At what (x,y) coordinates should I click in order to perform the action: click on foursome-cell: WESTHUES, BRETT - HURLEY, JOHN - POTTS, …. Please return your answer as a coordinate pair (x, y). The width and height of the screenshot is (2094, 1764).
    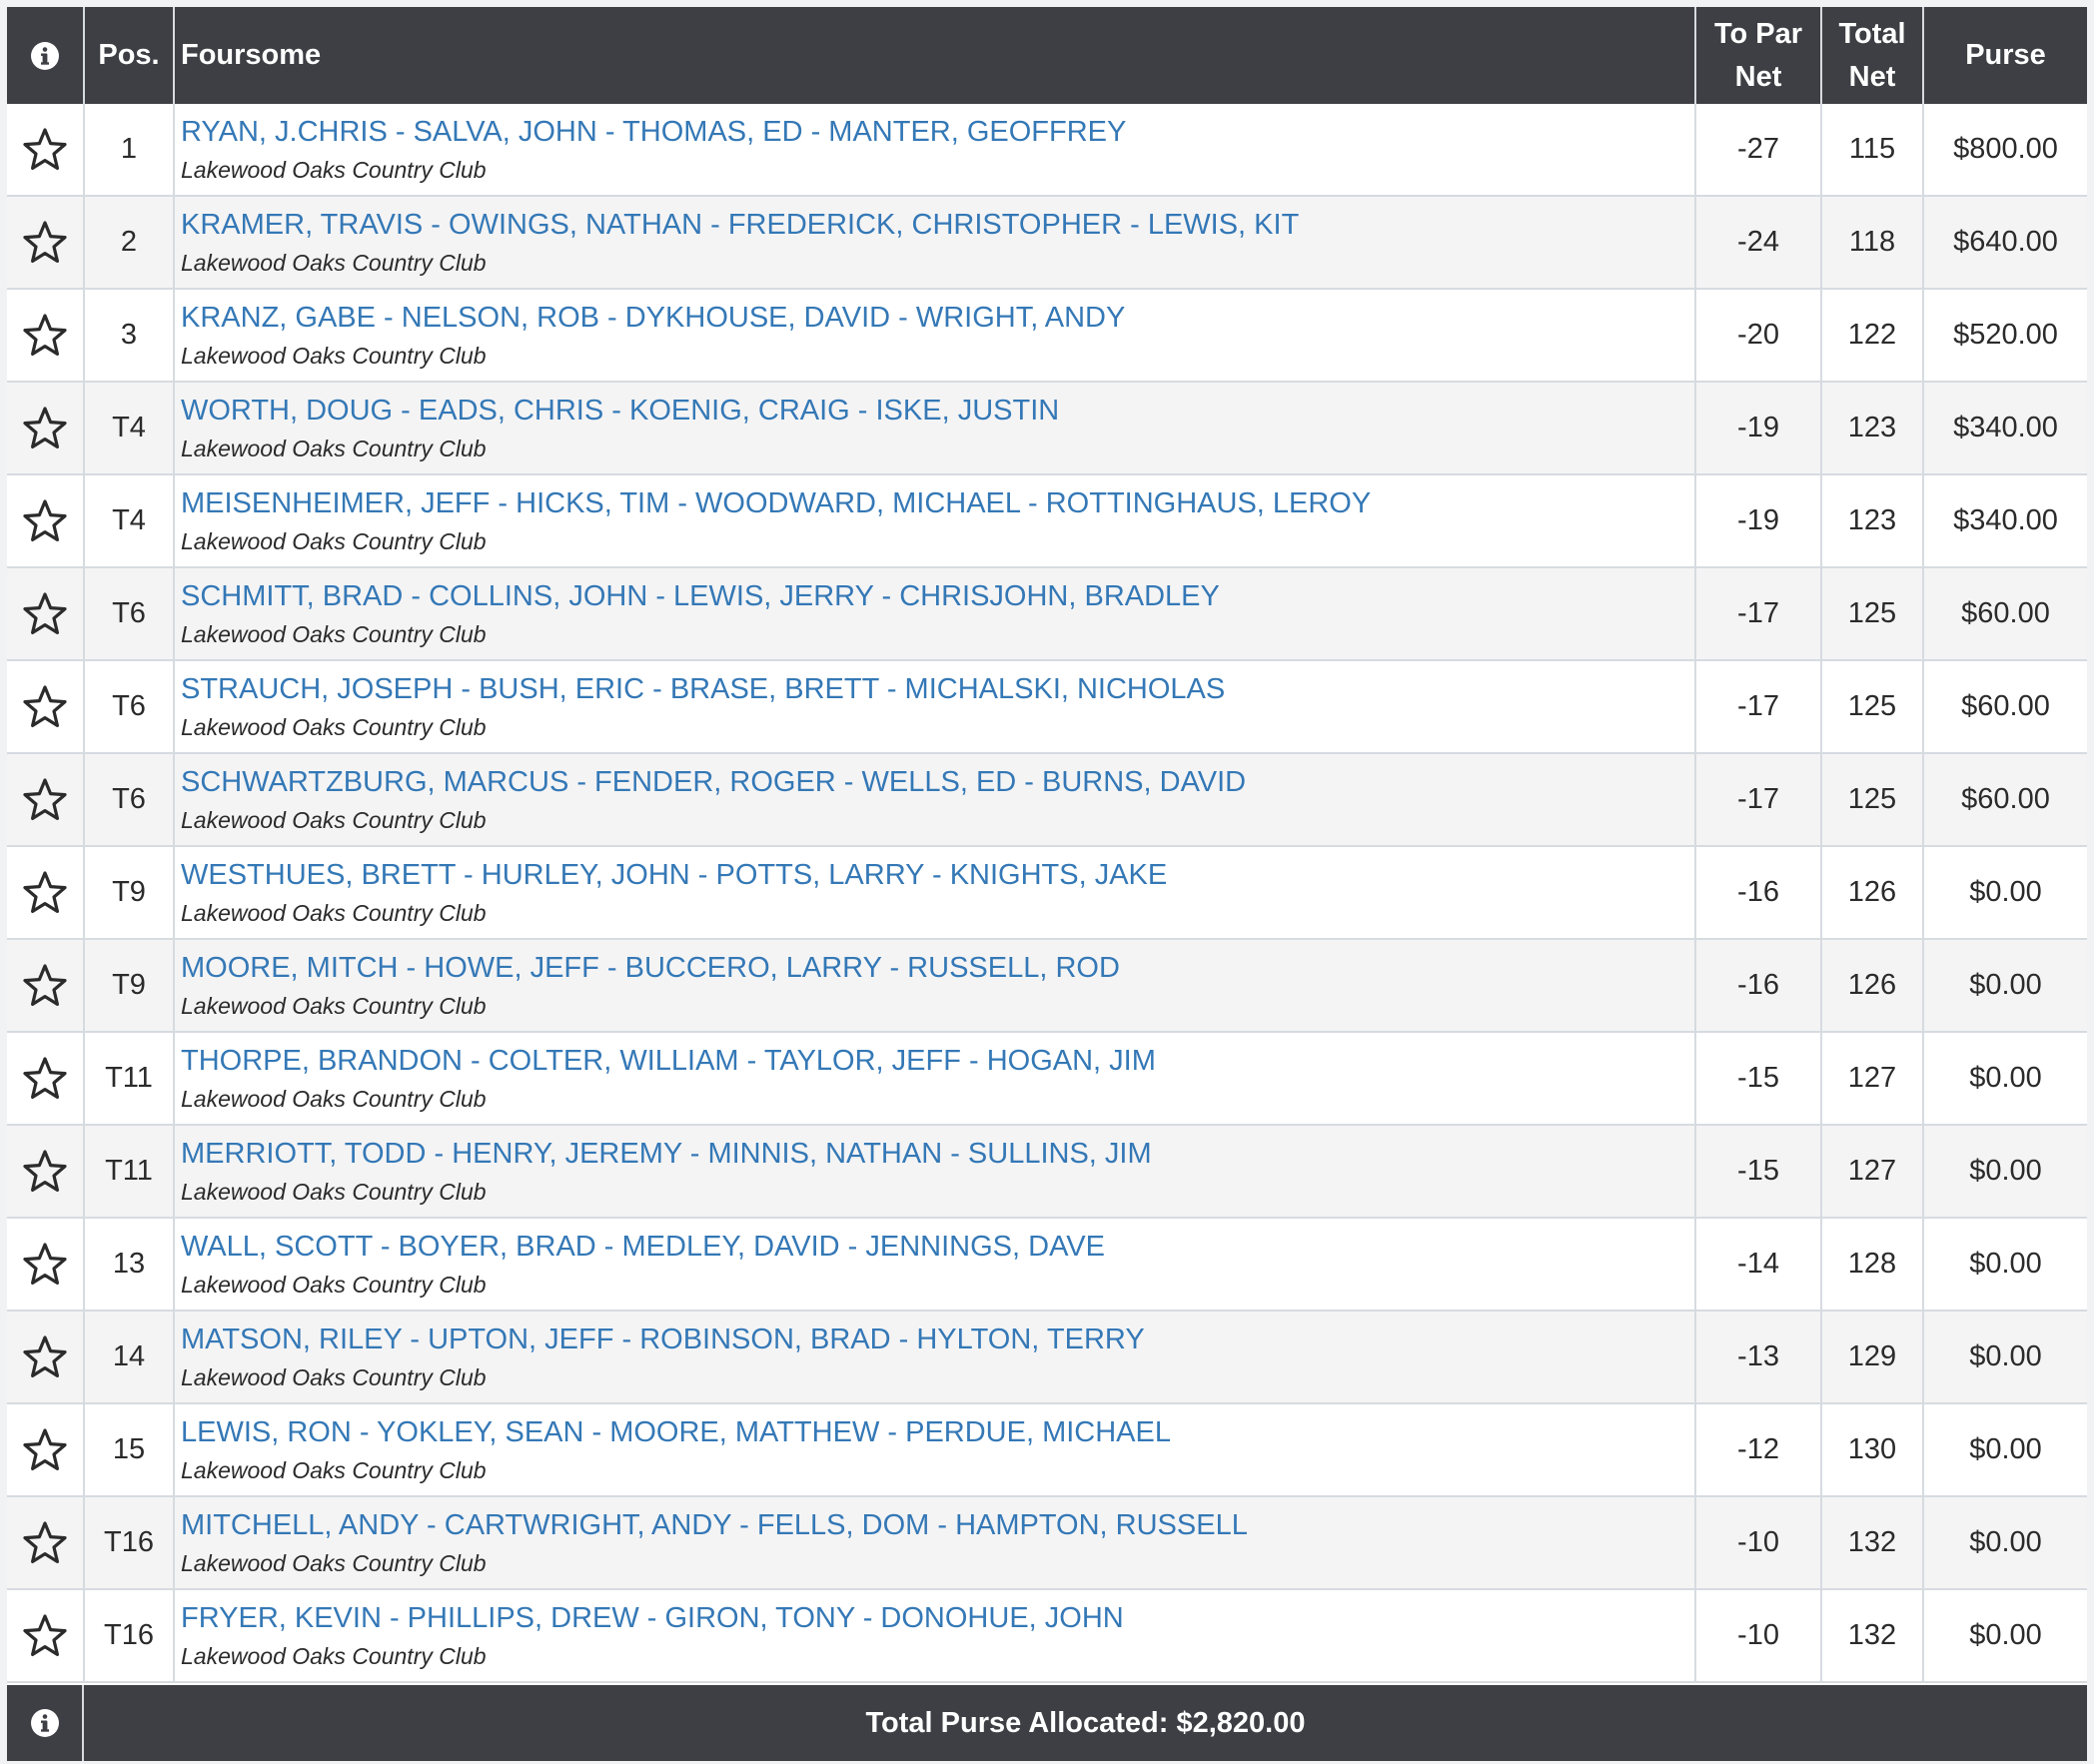
    Looking at the image, I should click on (935, 893).